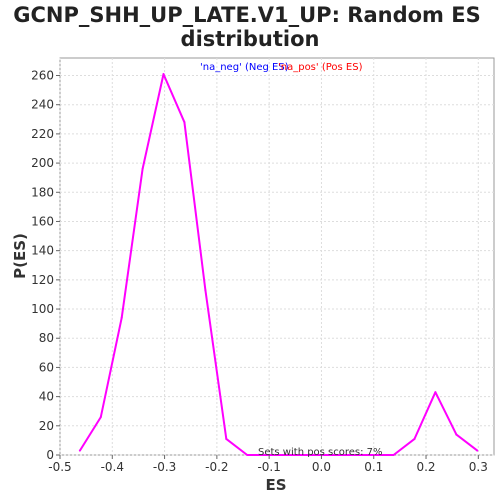 The width and height of the screenshot is (500, 500). What do you see at coordinates (321, 467) in the screenshot?
I see `x-tick-label: 0.0` at bounding box center [321, 467].